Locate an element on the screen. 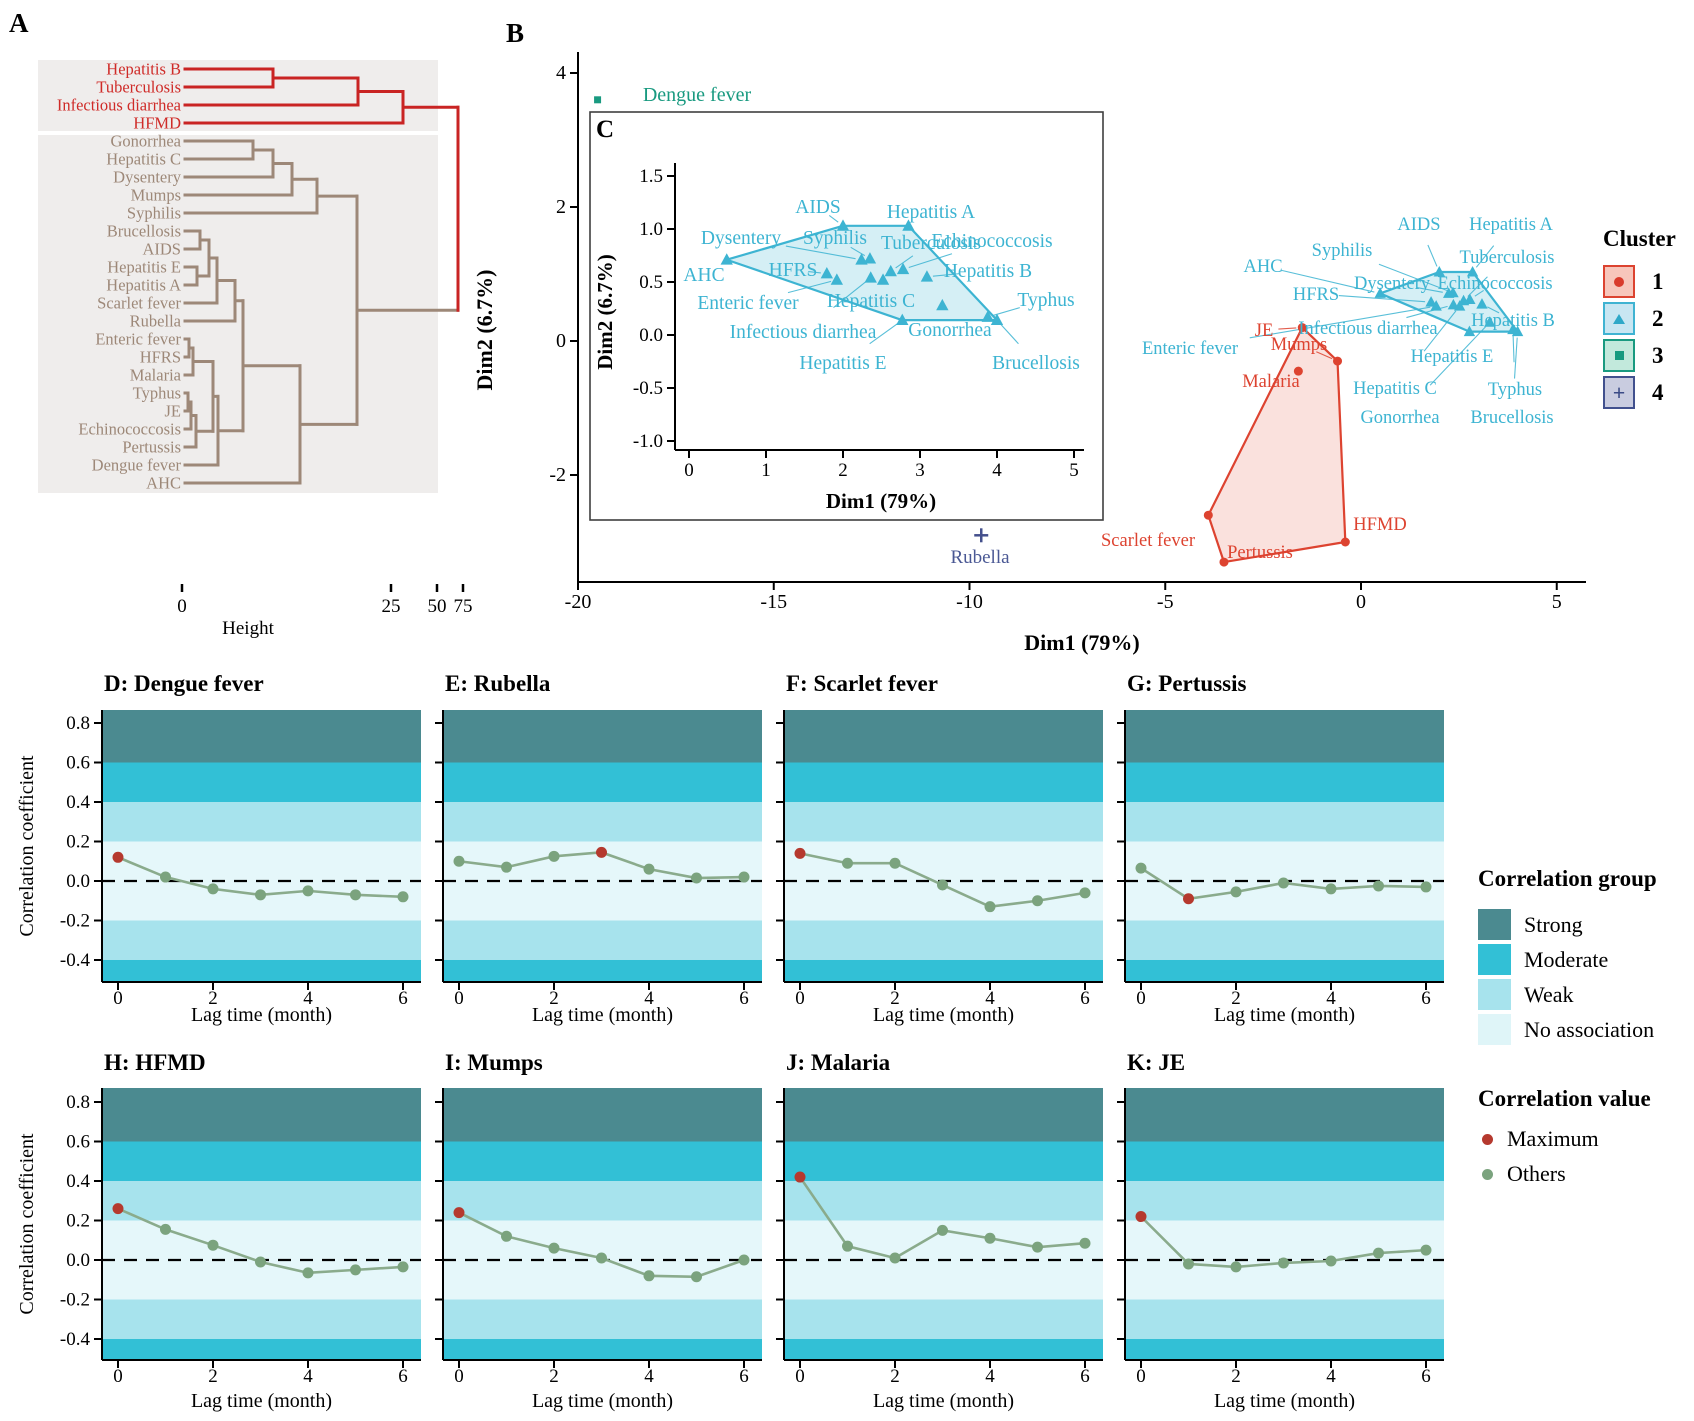  corr-point-H-lag2 is located at coordinates (213, 1245).